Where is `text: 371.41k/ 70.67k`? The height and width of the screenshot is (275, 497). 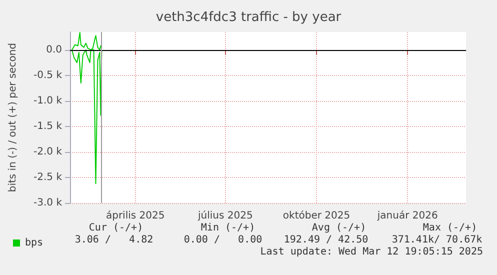
text: 371.41k/ 70.67k is located at coordinates (437, 240).